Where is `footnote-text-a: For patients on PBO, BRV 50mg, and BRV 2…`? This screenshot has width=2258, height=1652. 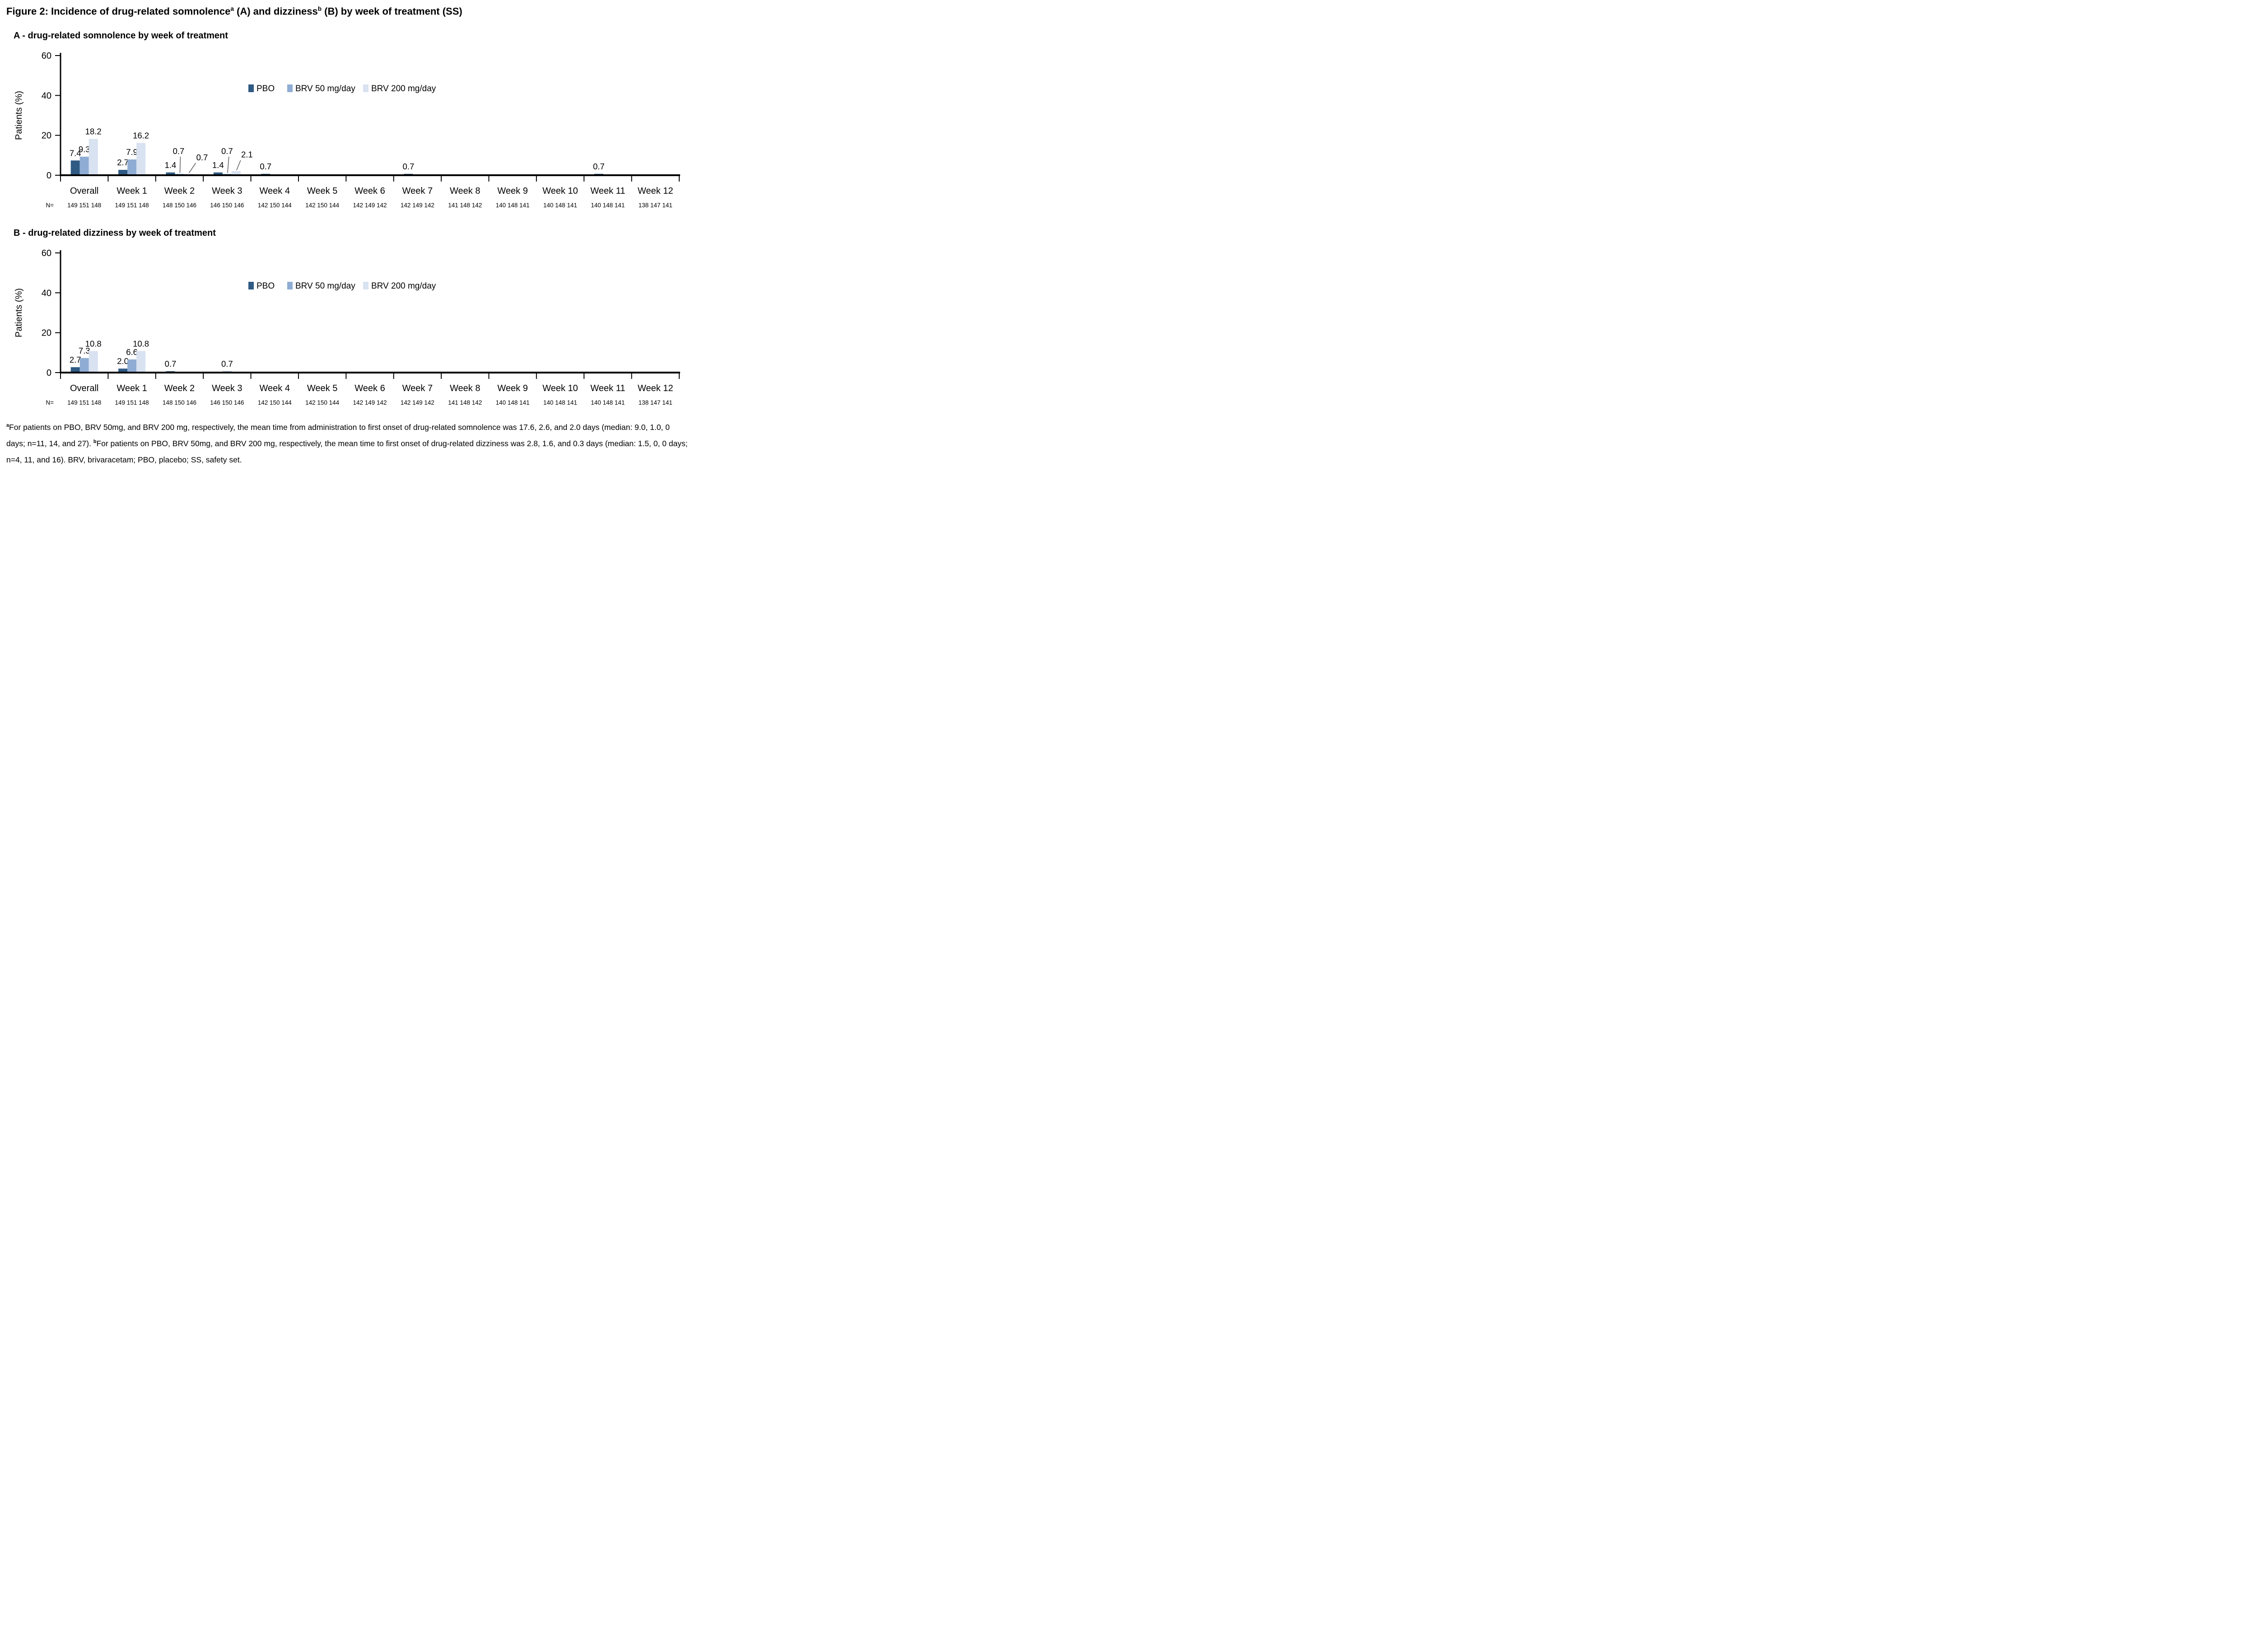 footnote-text-a: For patients on PBO, BRV 50mg, and BRV 2… is located at coordinates (338, 436).